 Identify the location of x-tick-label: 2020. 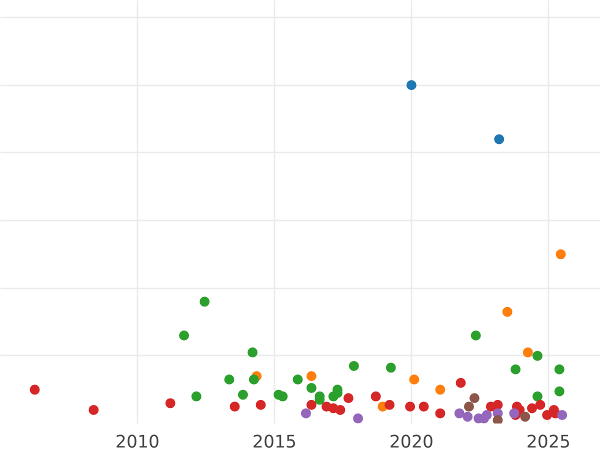
(411, 441).